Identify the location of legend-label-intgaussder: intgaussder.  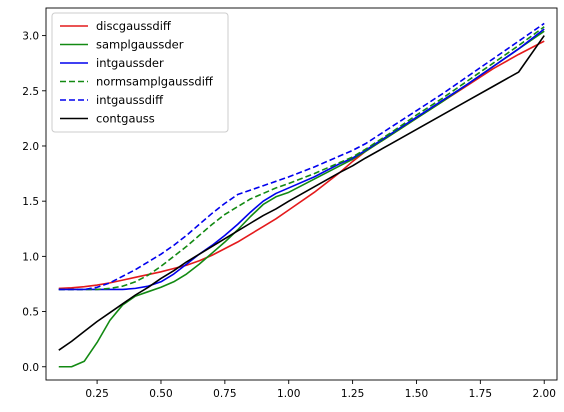
(130, 63).